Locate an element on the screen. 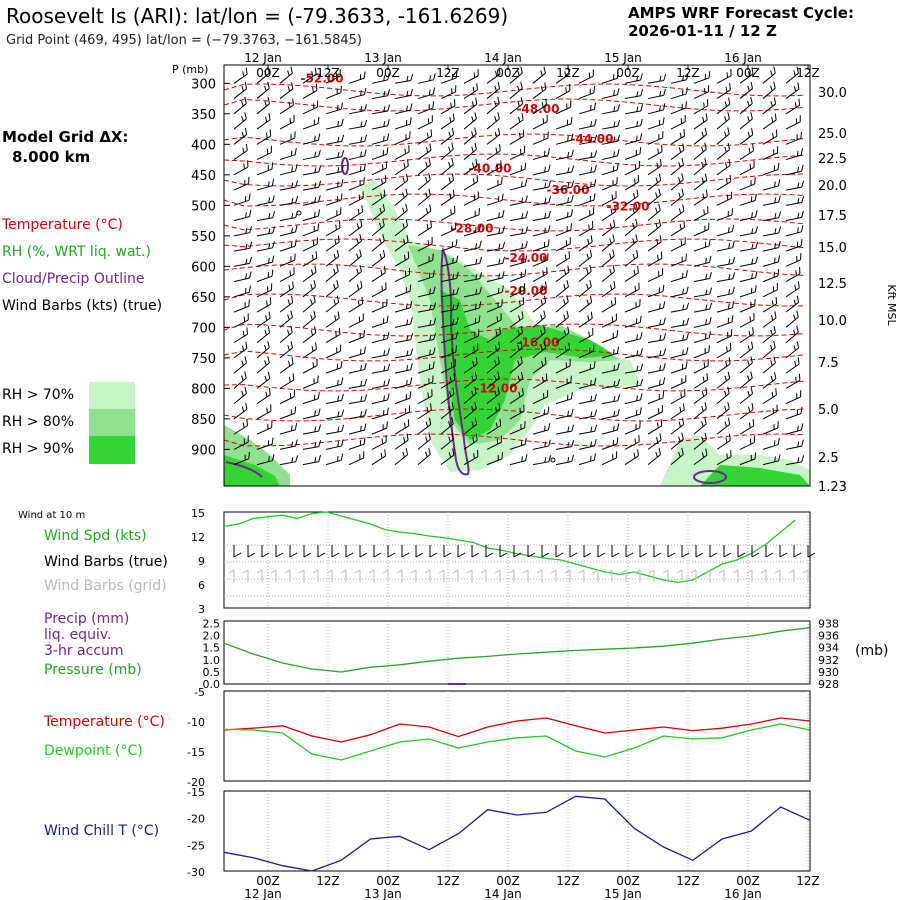 Image resolution: width=900 pixels, height=900 pixels. p-tick-label: 750 is located at coordinates (203, 359).